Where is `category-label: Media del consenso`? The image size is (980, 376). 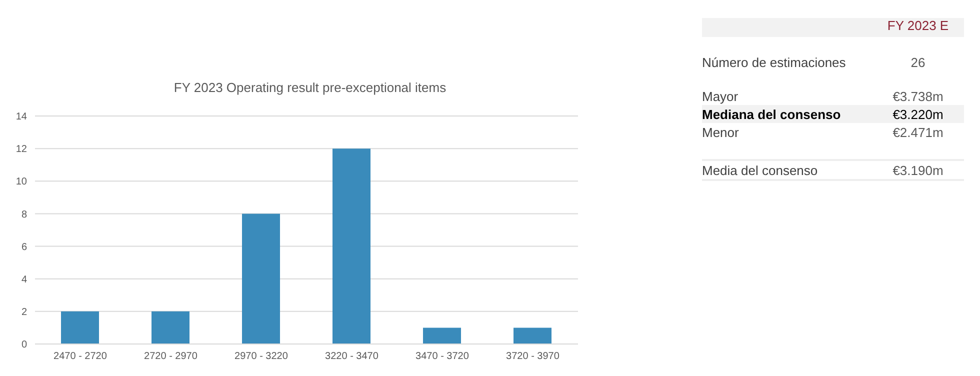 category-label: Media del consenso is located at coordinates (760, 170).